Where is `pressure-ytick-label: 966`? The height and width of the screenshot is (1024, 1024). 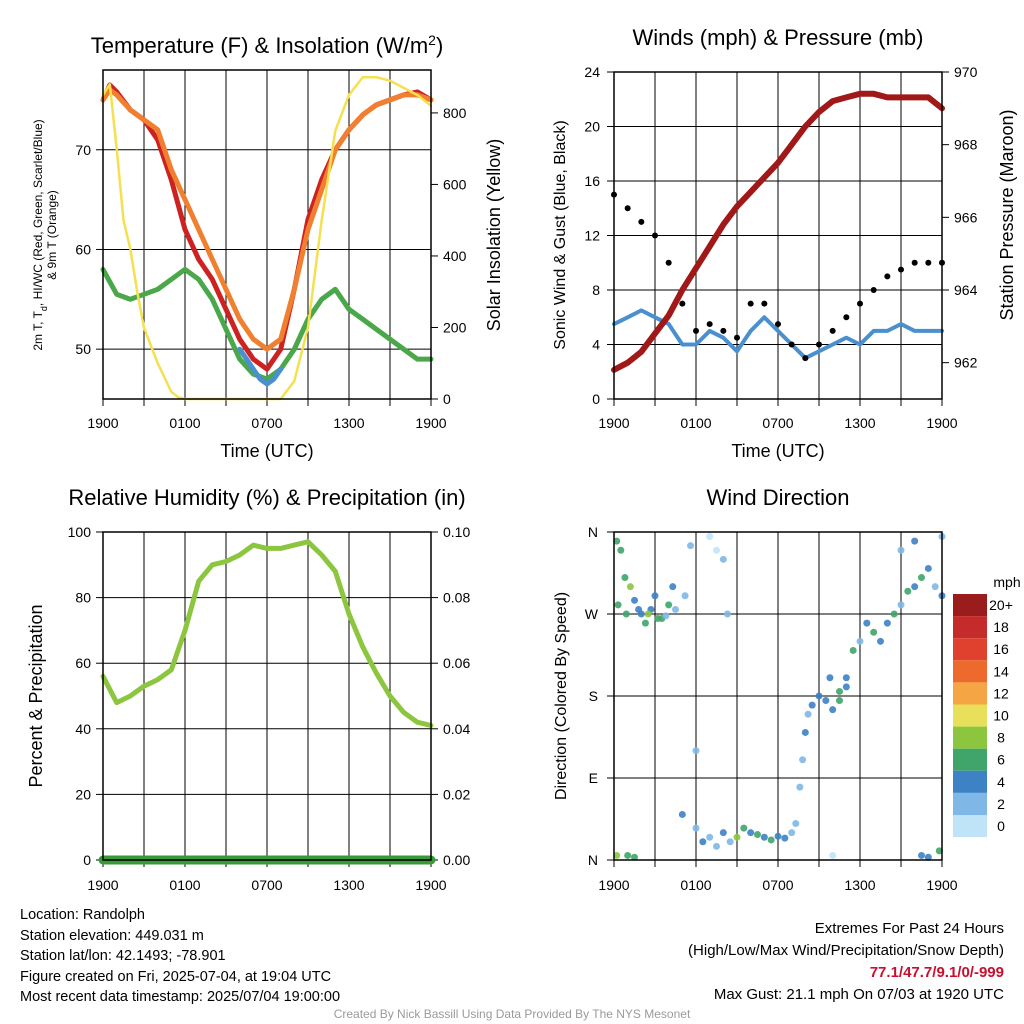 pressure-ytick-label: 966 is located at coordinates (966, 217).